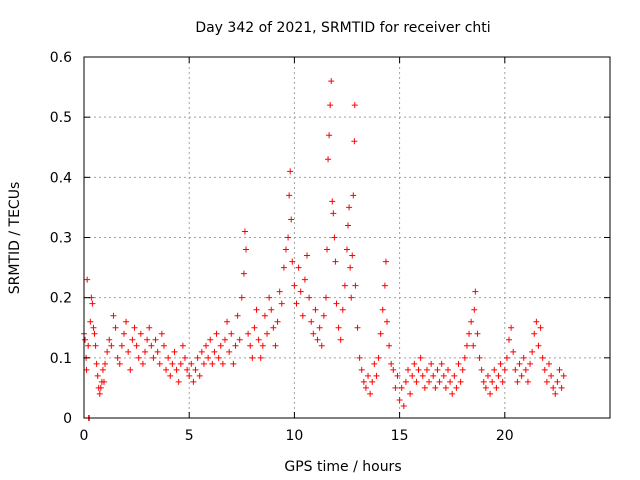 This screenshot has width=640, height=480. I want to click on y-tick-label: 0.4, so click(61, 178).